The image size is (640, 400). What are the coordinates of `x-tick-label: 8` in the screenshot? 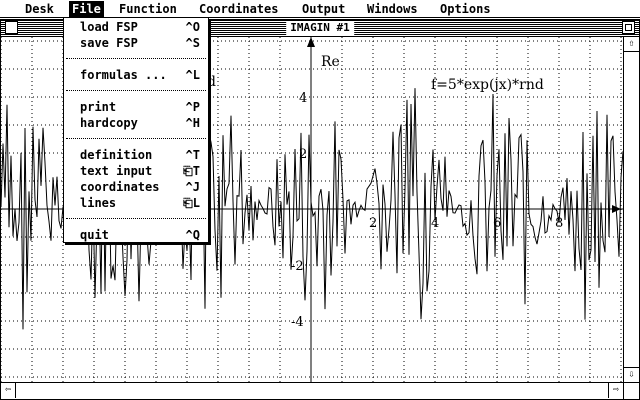 It's located at (559, 223).